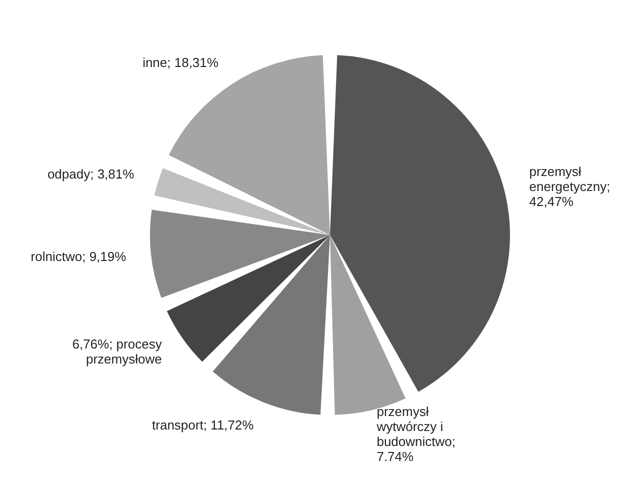 Image resolution: width=633 pixels, height=486 pixels. What do you see at coordinates (91, 174) in the screenshot?
I see `slice-label: odpady; 3,81%` at bounding box center [91, 174].